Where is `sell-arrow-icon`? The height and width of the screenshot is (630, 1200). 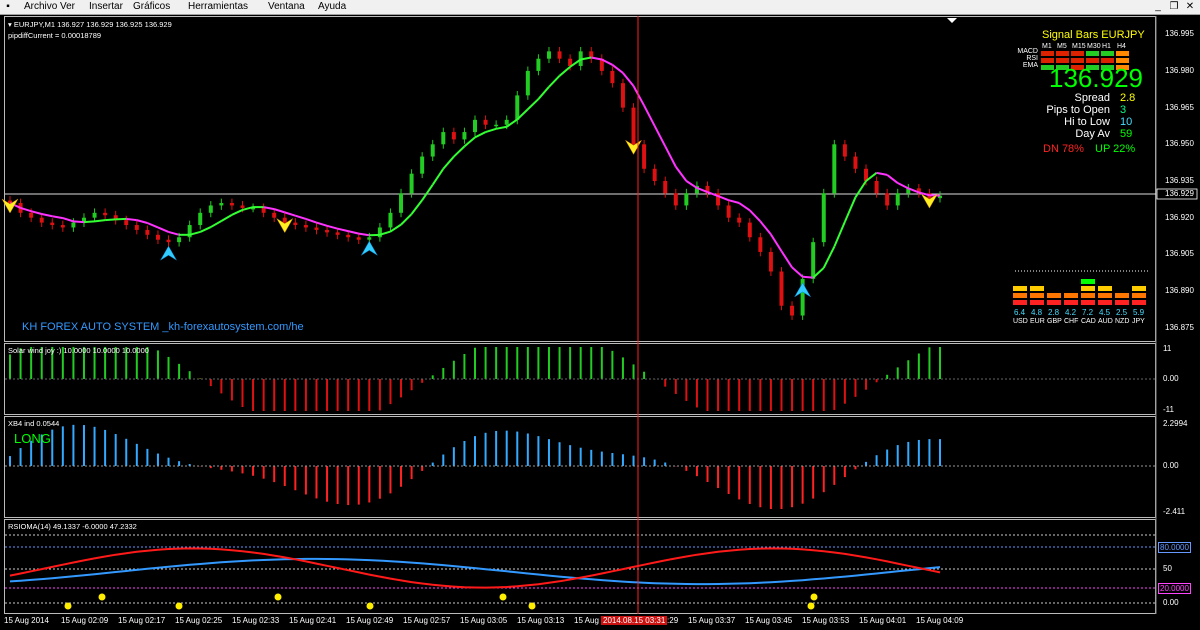 sell-arrow-icon is located at coordinates (10, 206).